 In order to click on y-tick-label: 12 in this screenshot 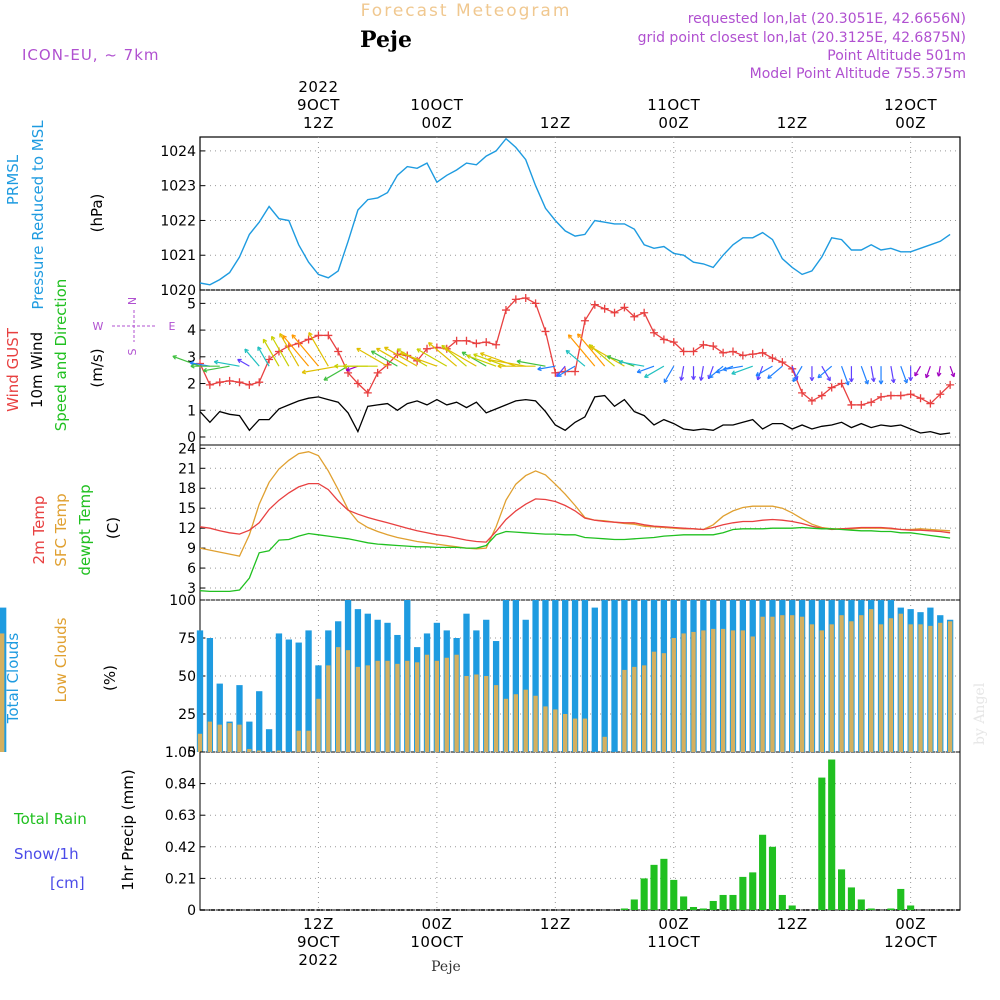, I will do `click(187, 529)`.